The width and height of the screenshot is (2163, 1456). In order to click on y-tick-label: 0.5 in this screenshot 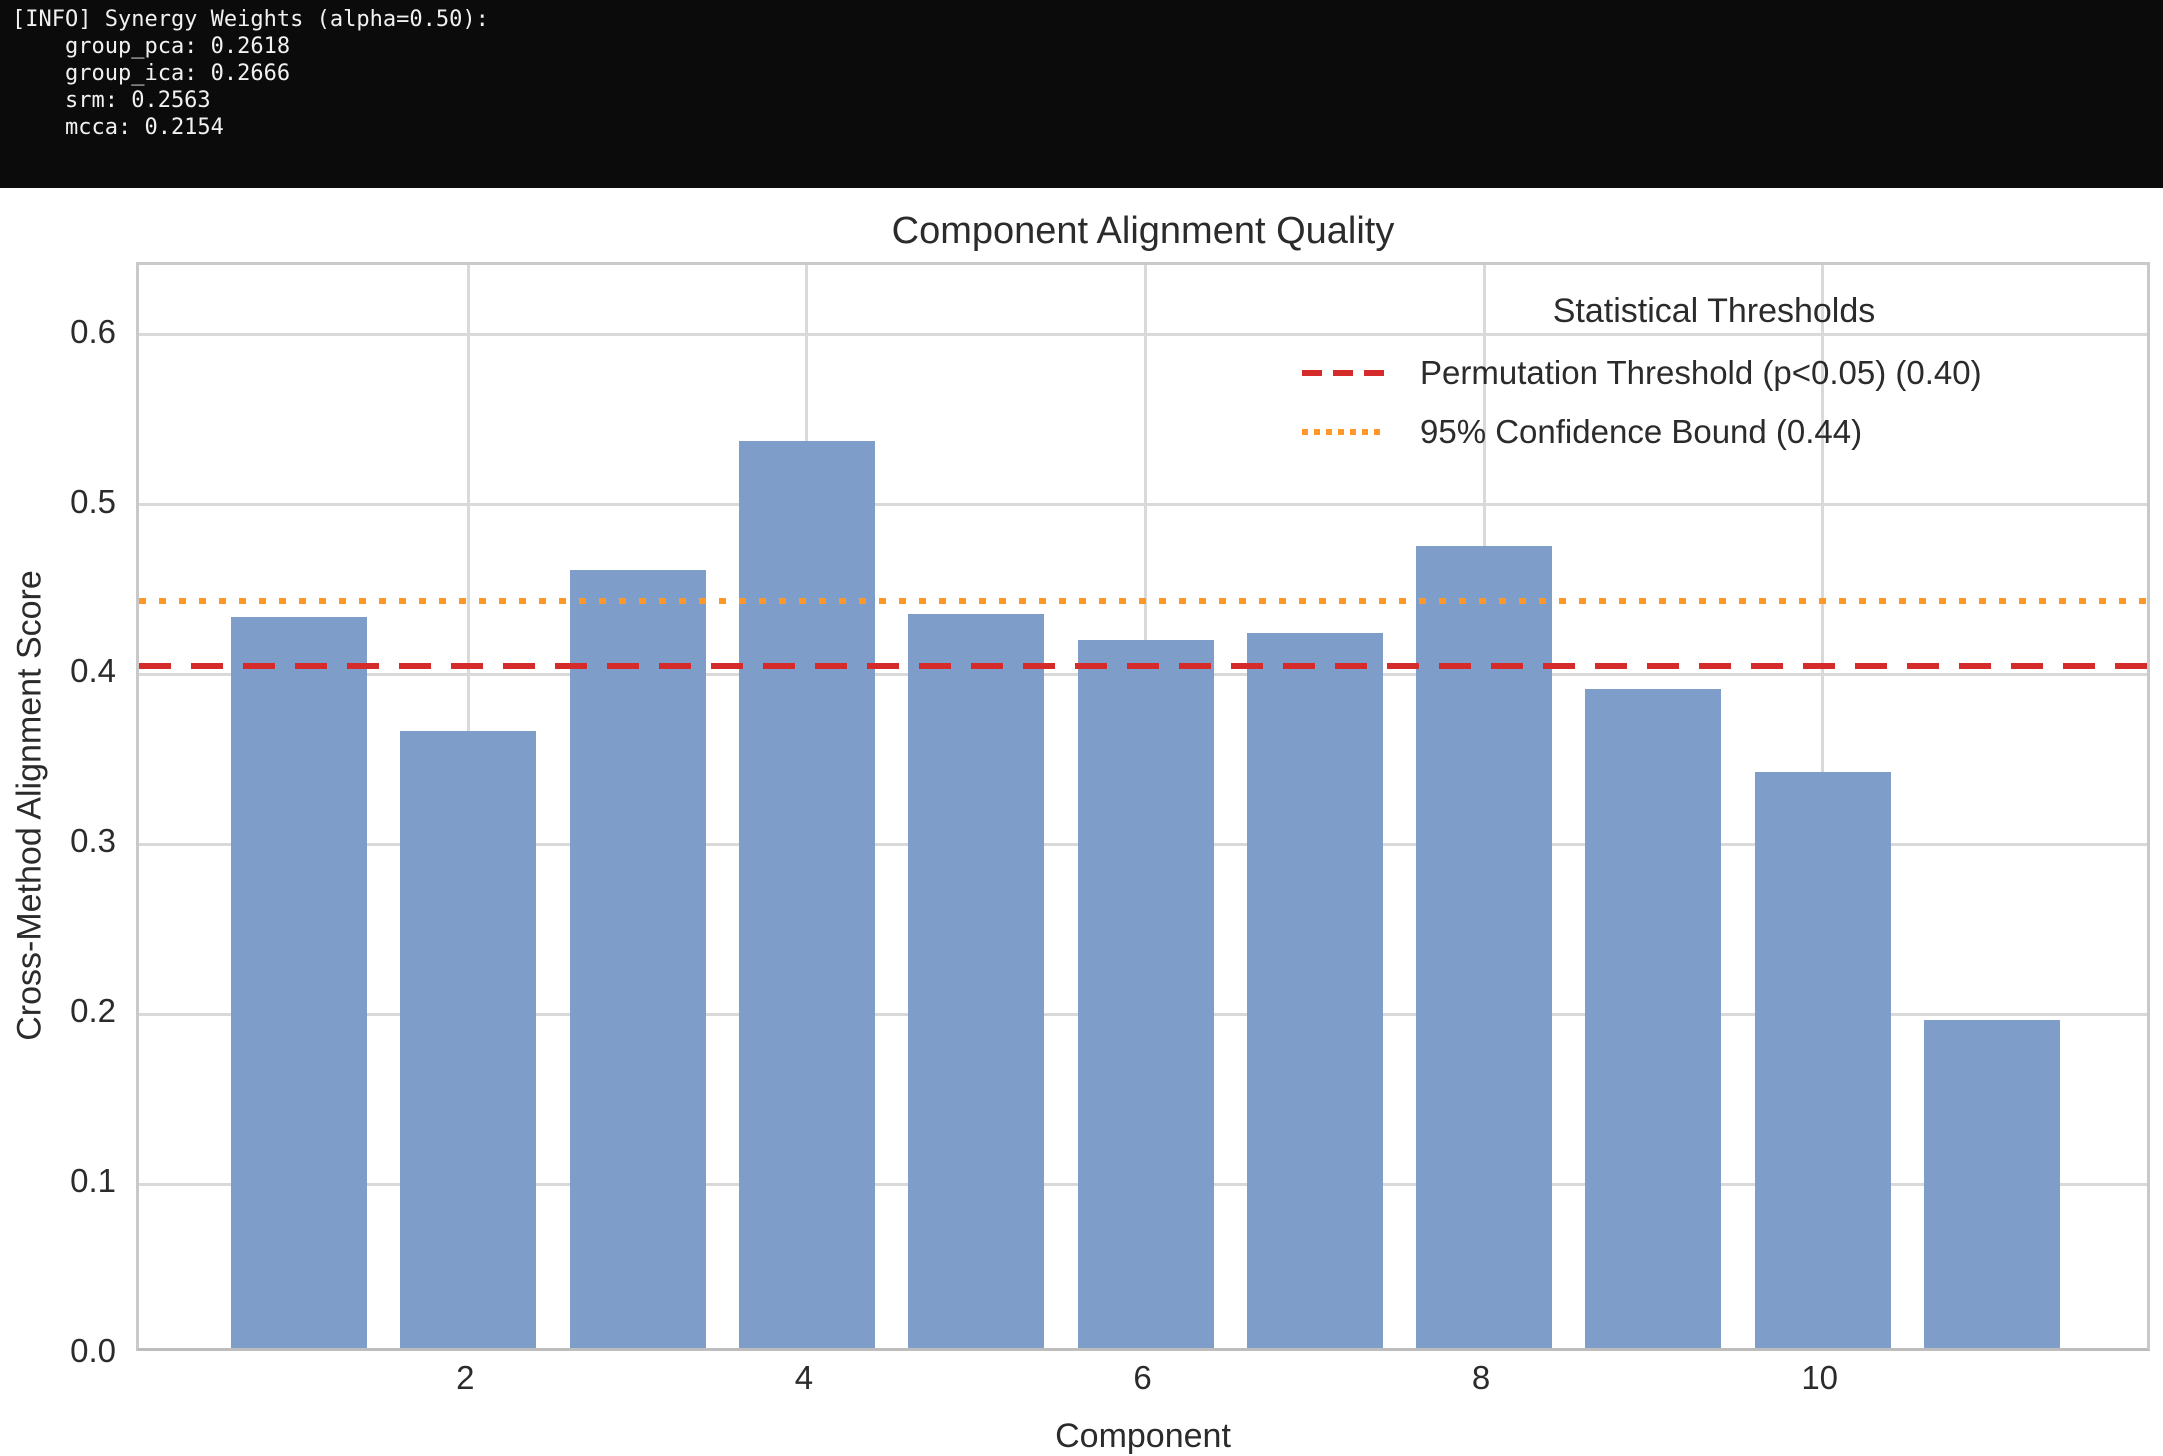, I will do `click(93, 501)`.